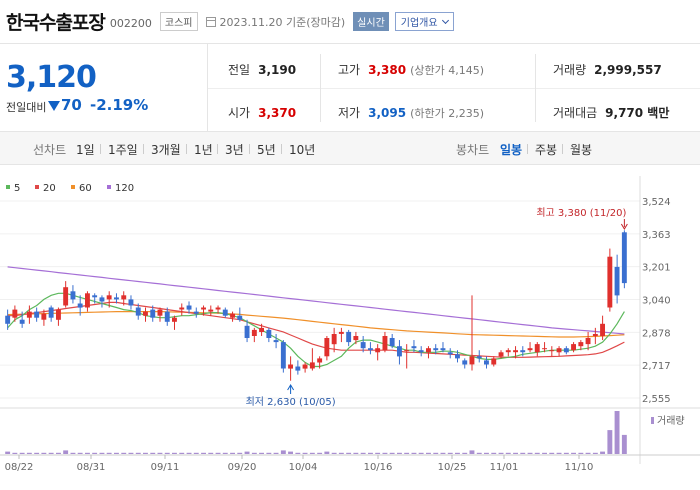 This screenshot has height=490, width=700. I want to click on tab-1w: 1주일, so click(123, 150).